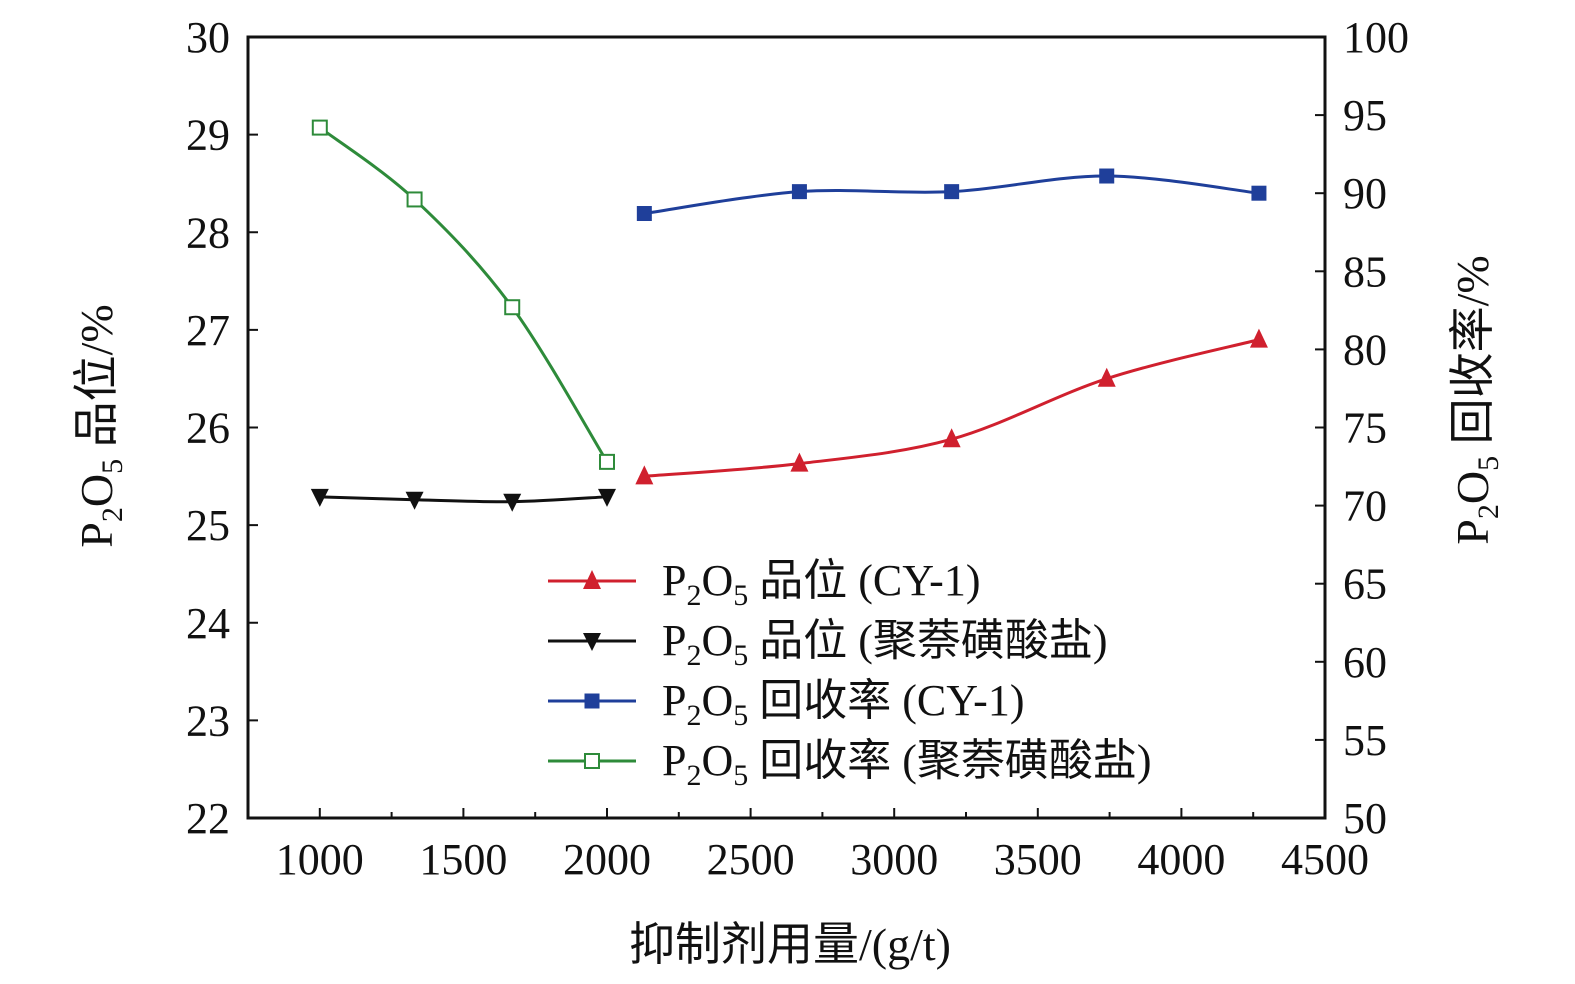 The image size is (1575, 984). Describe the element at coordinates (864, 580) in the screenshot. I see `legend-label-part: 品位 (CY-1)` at that location.